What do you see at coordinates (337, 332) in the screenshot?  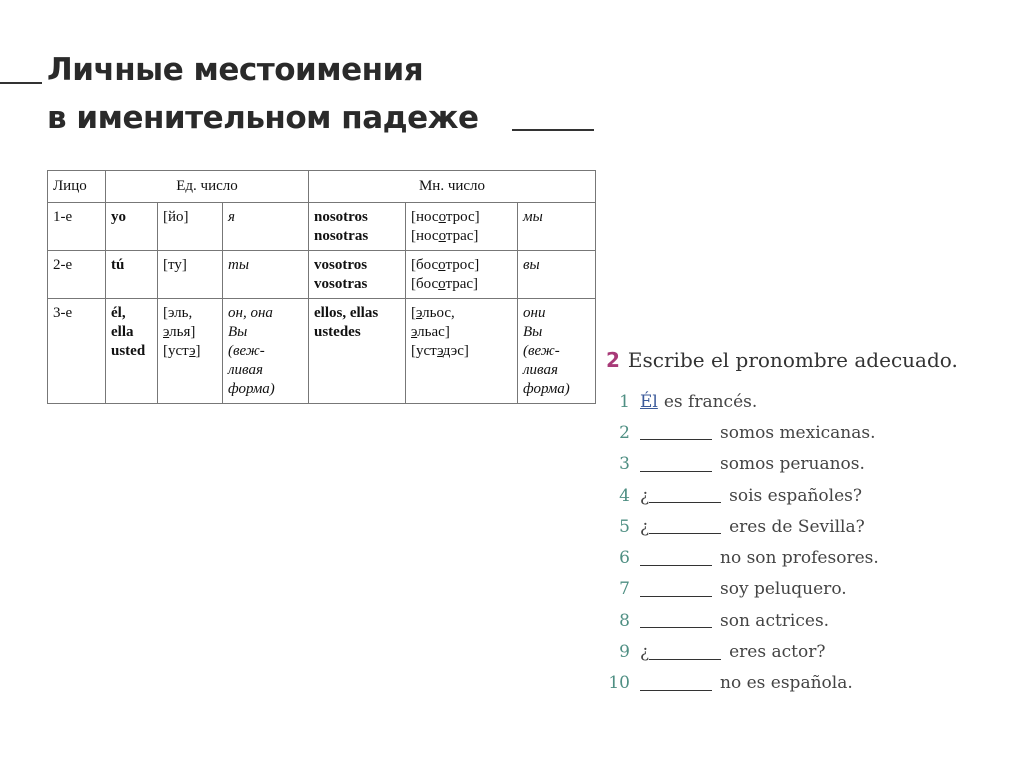 I see `pronoun-plural-line: ustedes` at bounding box center [337, 332].